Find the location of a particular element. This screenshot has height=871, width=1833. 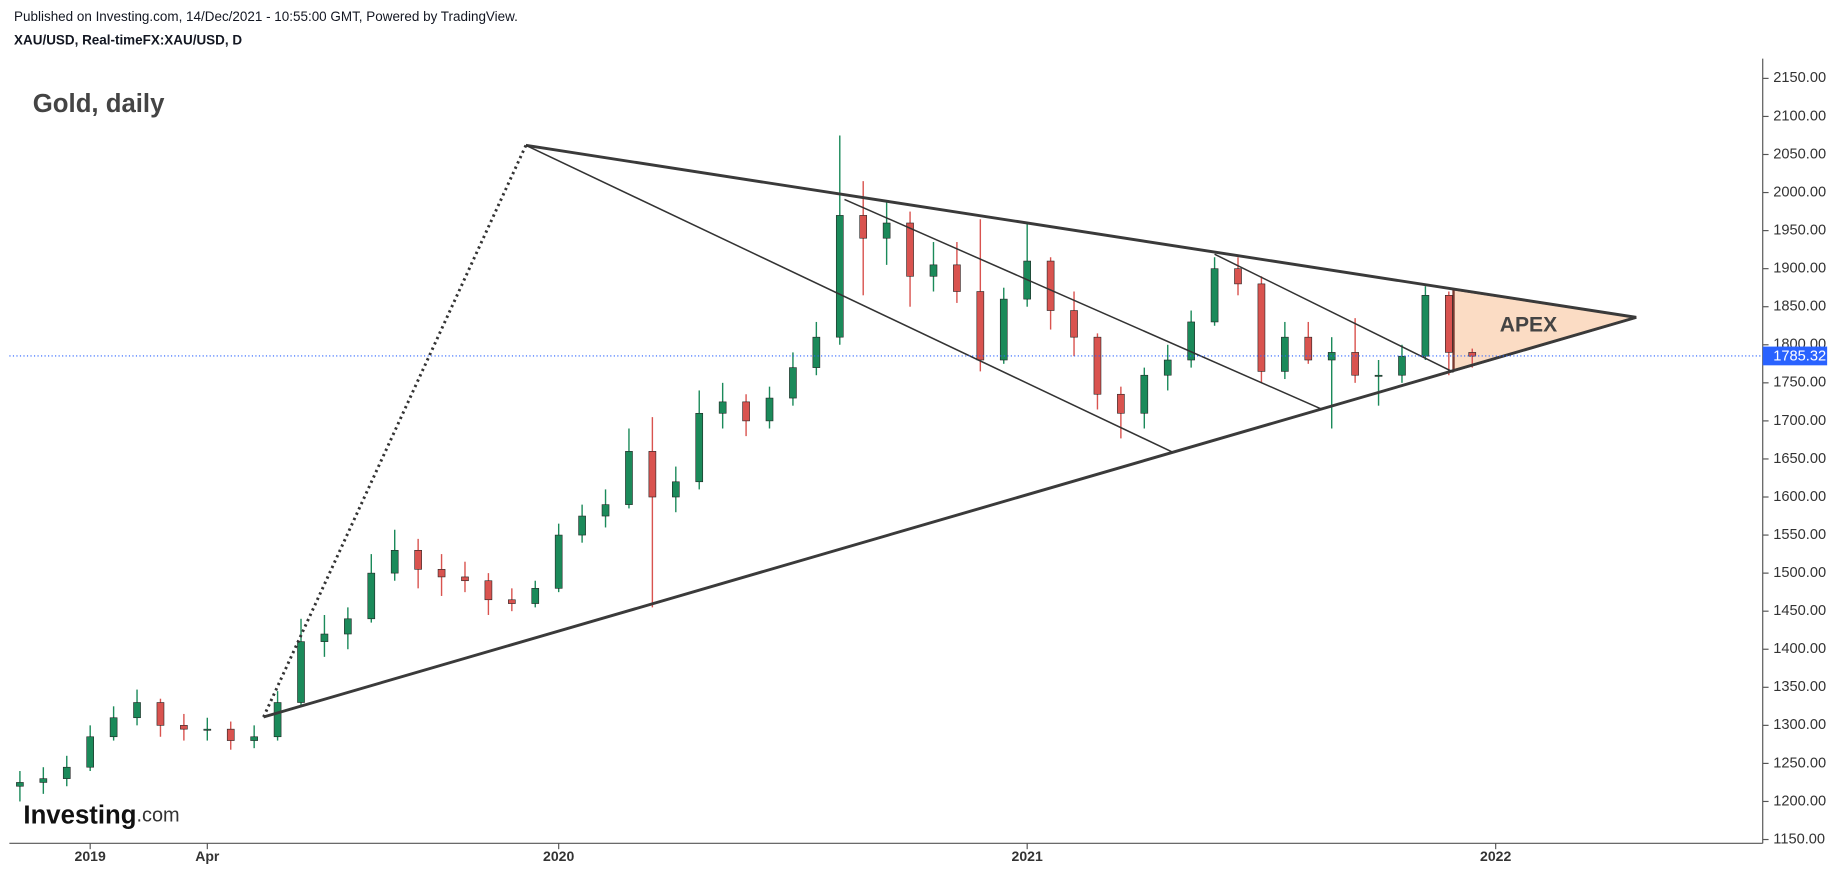

chart-title: Gold, daily is located at coordinates (99, 104).